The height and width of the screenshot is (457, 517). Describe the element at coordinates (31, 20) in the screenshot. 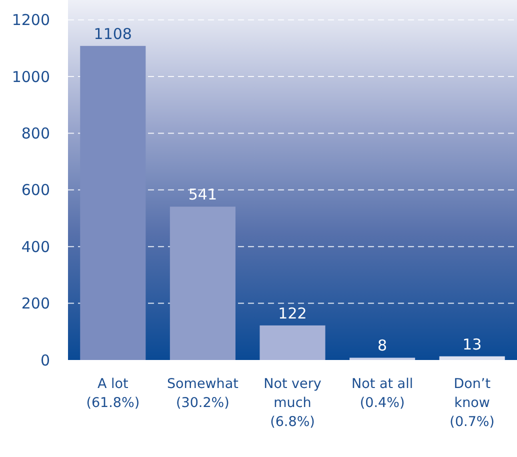

I see `y-tick-label: 1200` at that location.